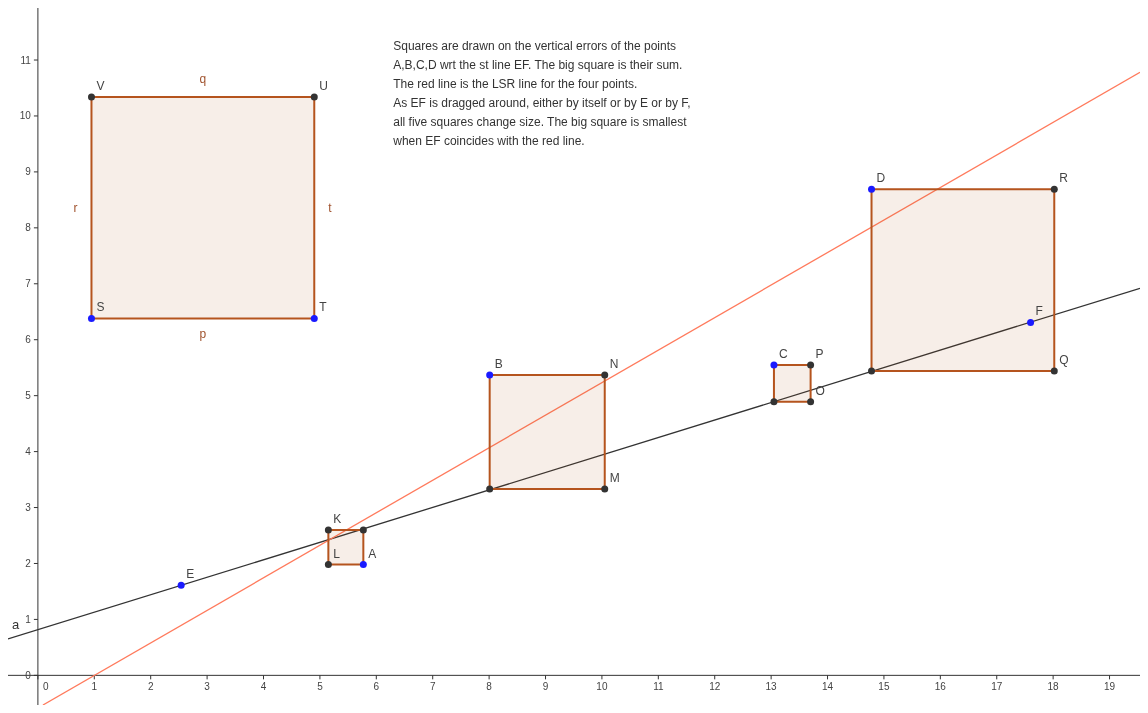 This screenshot has height=713, width=1148. What do you see at coordinates (330, 207) in the screenshot?
I see `annotation: t` at bounding box center [330, 207].